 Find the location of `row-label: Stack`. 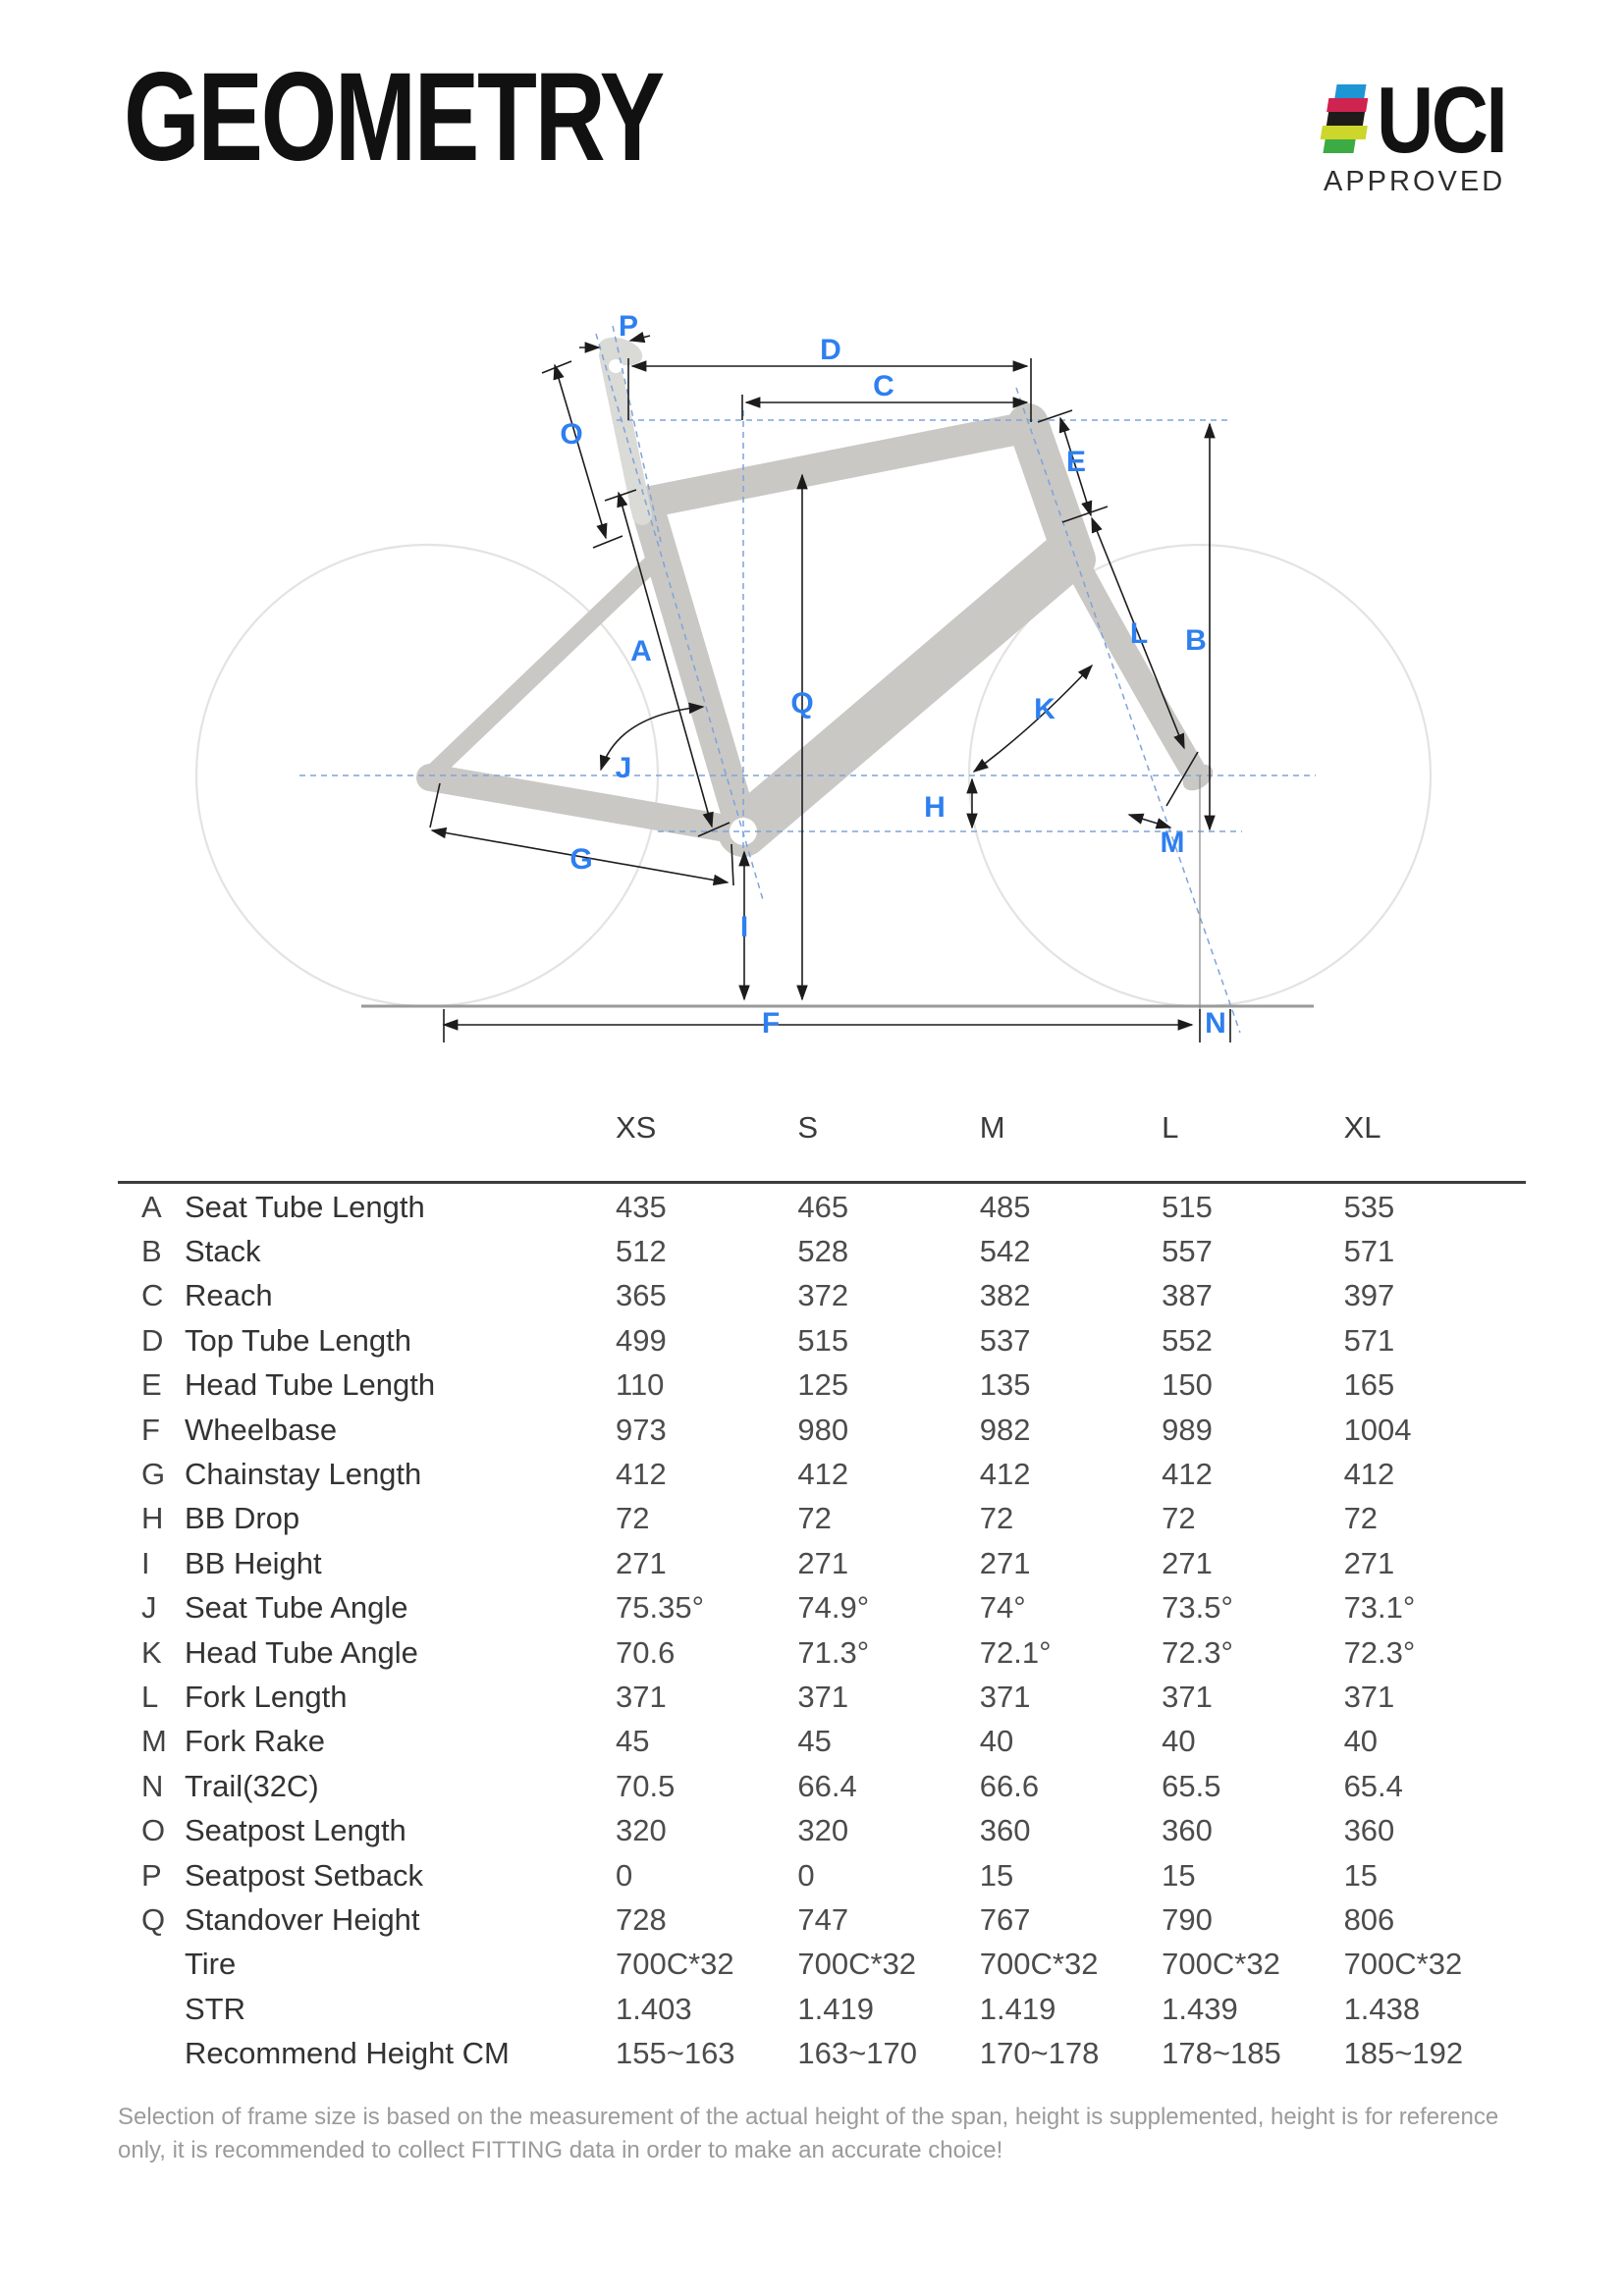

row-label: Stack is located at coordinates (223, 1251).